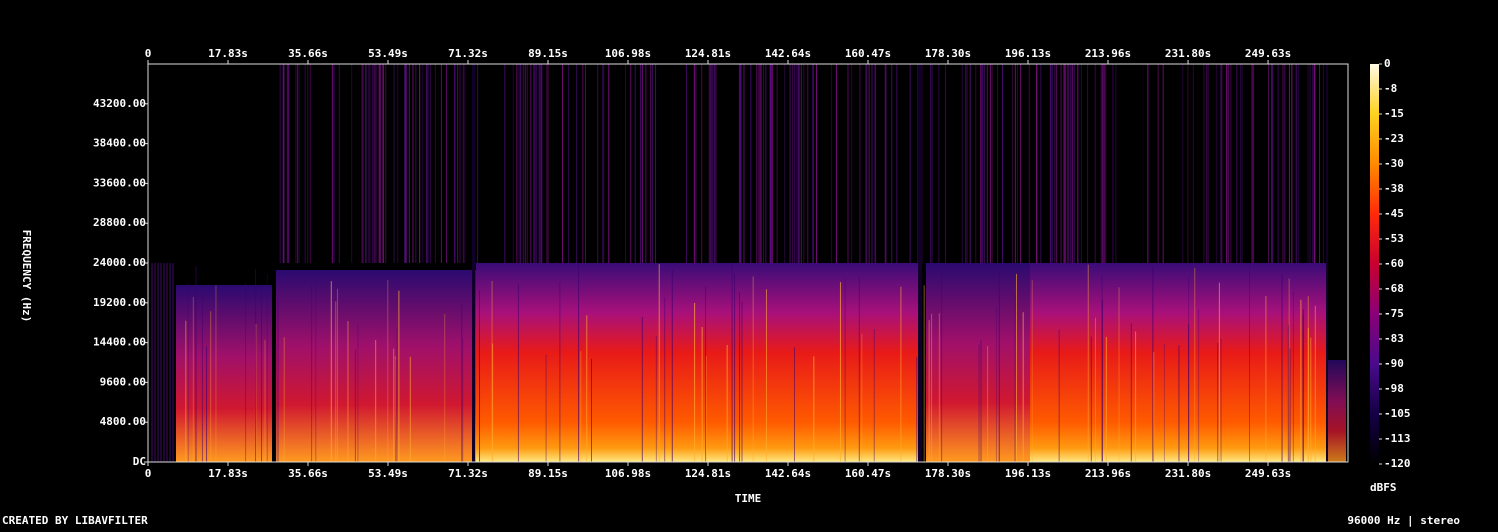 The image size is (1498, 532). What do you see at coordinates (1397, 438) in the screenshot?
I see `colorbar-tick-label: -113` at bounding box center [1397, 438].